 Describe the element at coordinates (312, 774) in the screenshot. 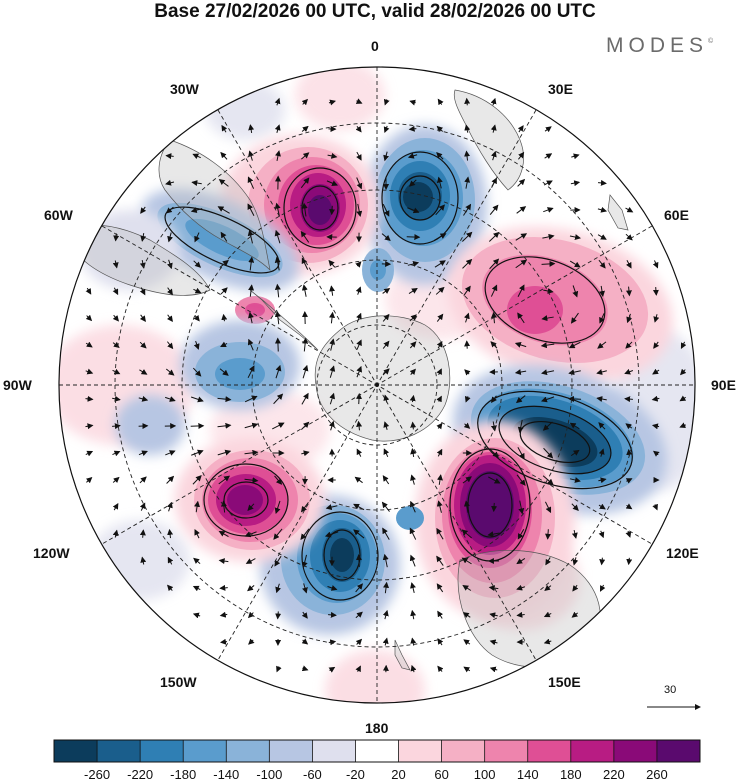

I see `colorbar-label: -60` at that location.